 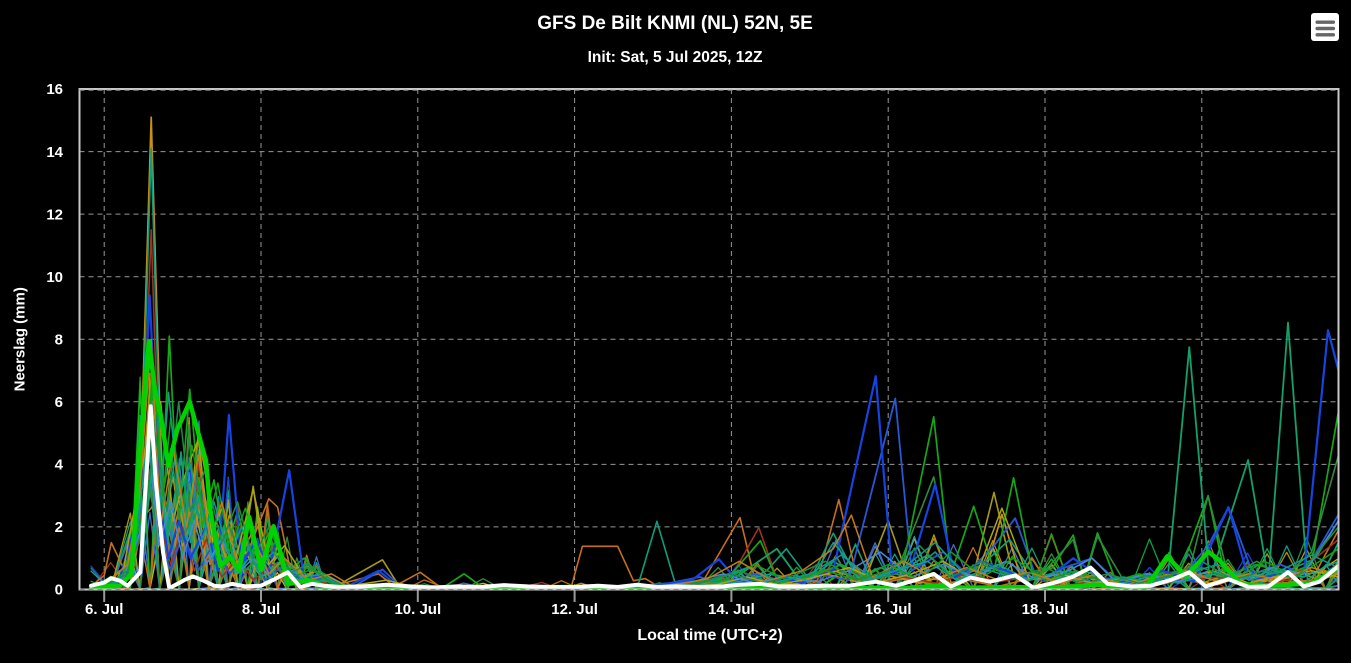 What do you see at coordinates (59, 527) in the screenshot?
I see `svg-text: 2` at bounding box center [59, 527].